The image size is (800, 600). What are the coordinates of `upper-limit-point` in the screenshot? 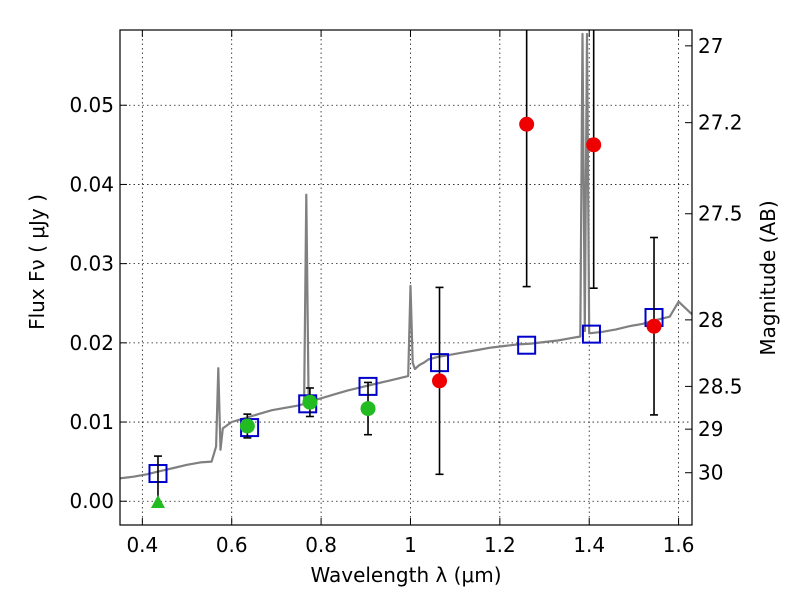 It's located at (157, 502).